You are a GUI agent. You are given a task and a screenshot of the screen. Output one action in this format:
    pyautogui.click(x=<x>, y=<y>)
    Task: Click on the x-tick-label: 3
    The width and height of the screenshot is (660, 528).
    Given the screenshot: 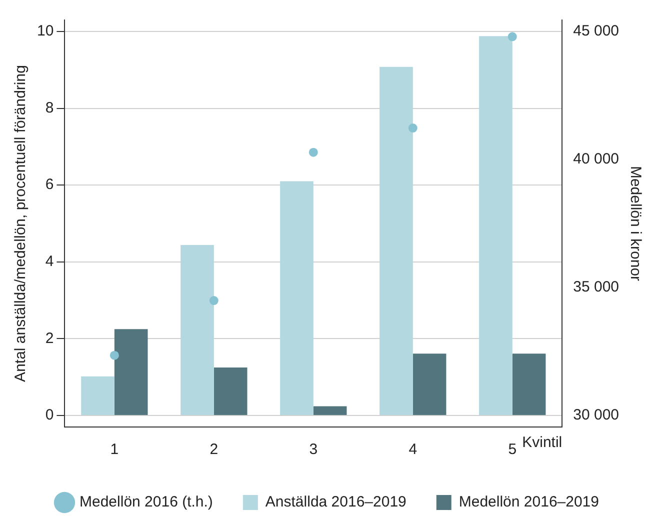 What is the action you would take?
    pyautogui.click(x=313, y=449)
    